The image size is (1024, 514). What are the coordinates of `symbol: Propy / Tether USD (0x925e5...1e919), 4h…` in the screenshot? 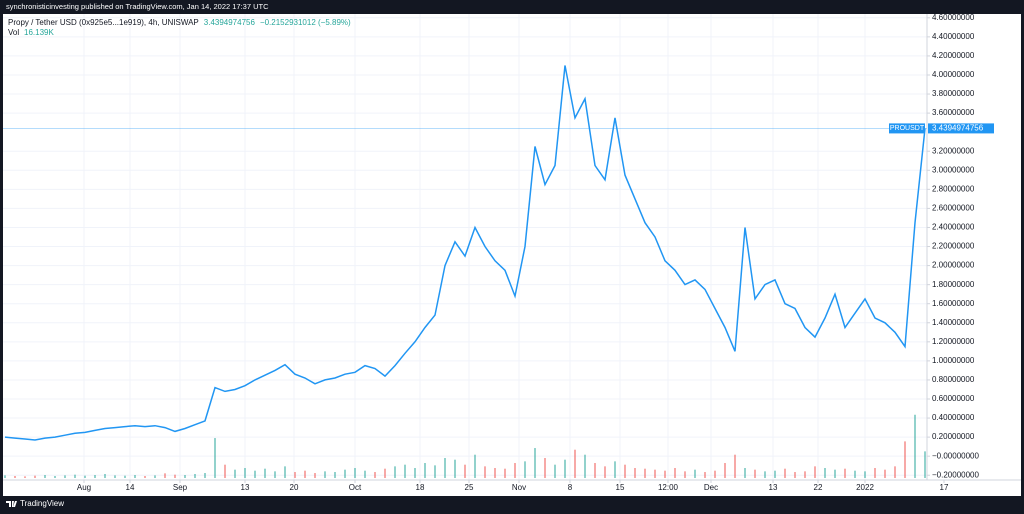 It's located at (103, 22).